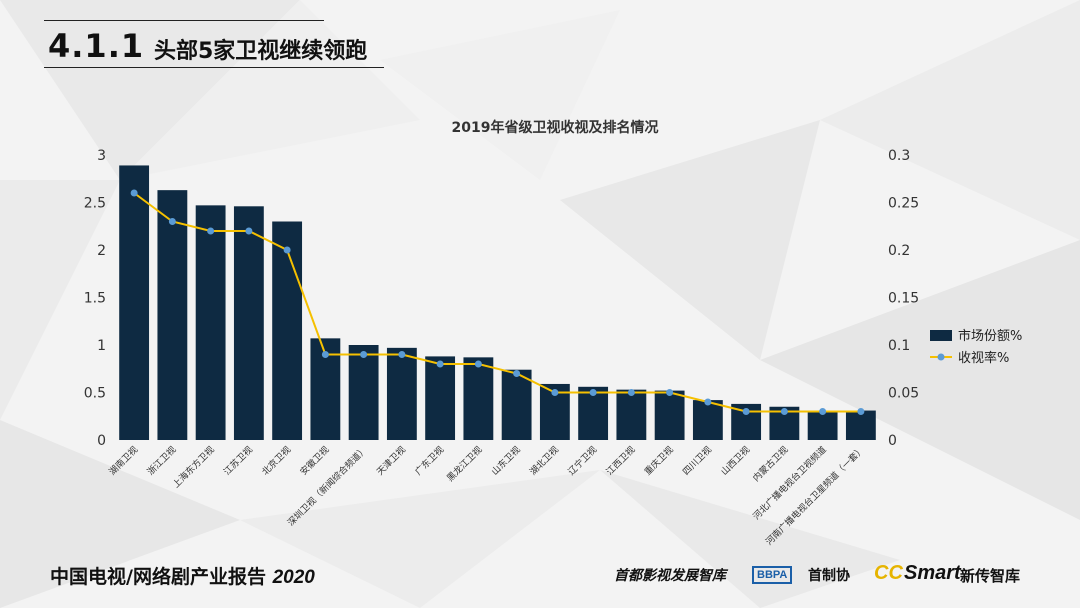 This screenshot has height=608, width=1080. Describe the element at coordinates (892, 441) in the screenshot. I see `y-right-tick-label: 0` at that location.